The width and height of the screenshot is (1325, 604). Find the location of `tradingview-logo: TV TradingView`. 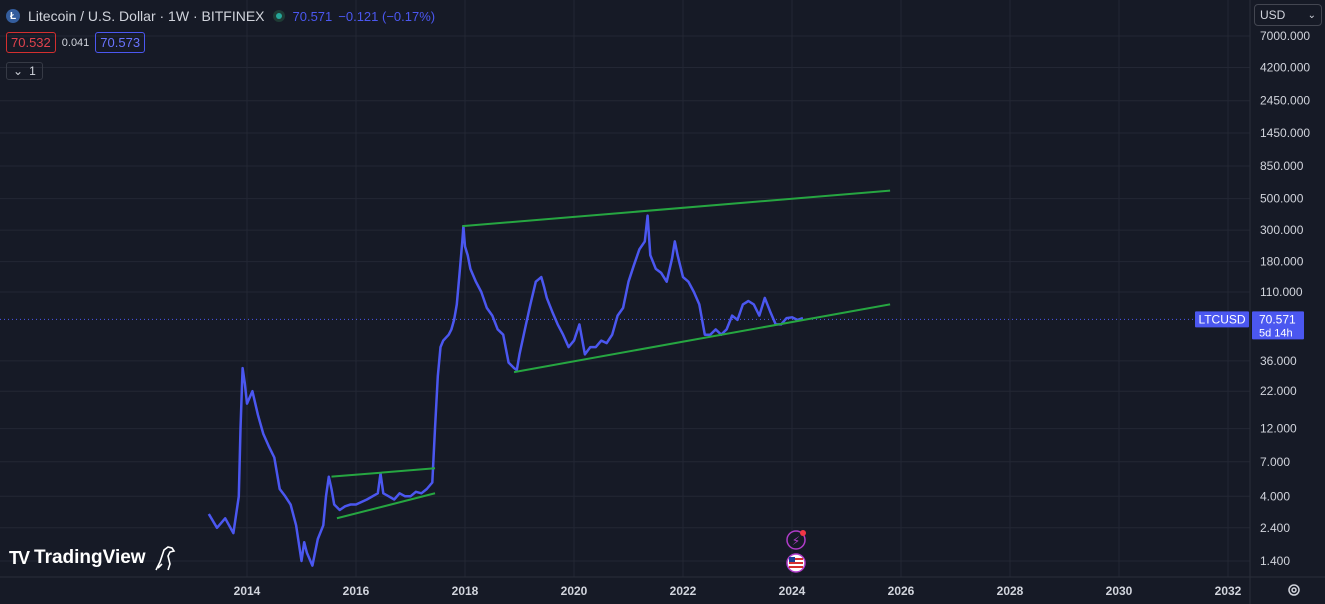

tradingview-logo: TV TradingView is located at coordinates (93, 558).